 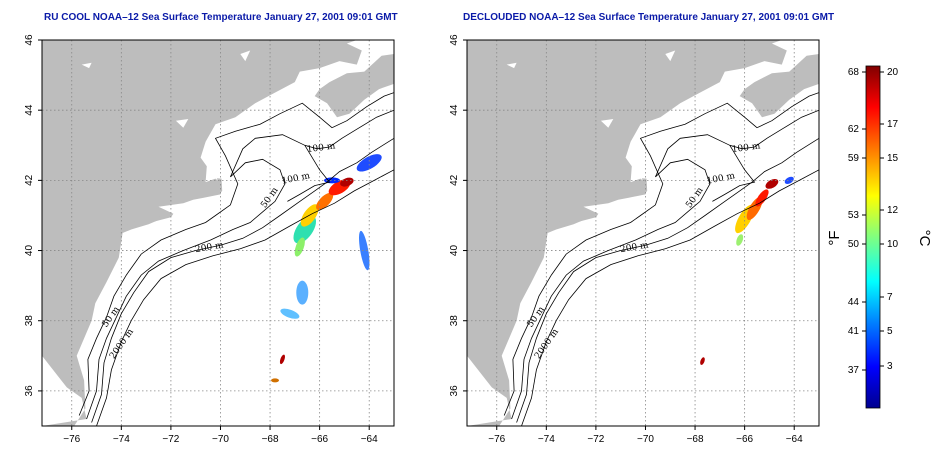 What do you see at coordinates (219, 186) in the screenshot?
I see `cape-cod` at bounding box center [219, 186].